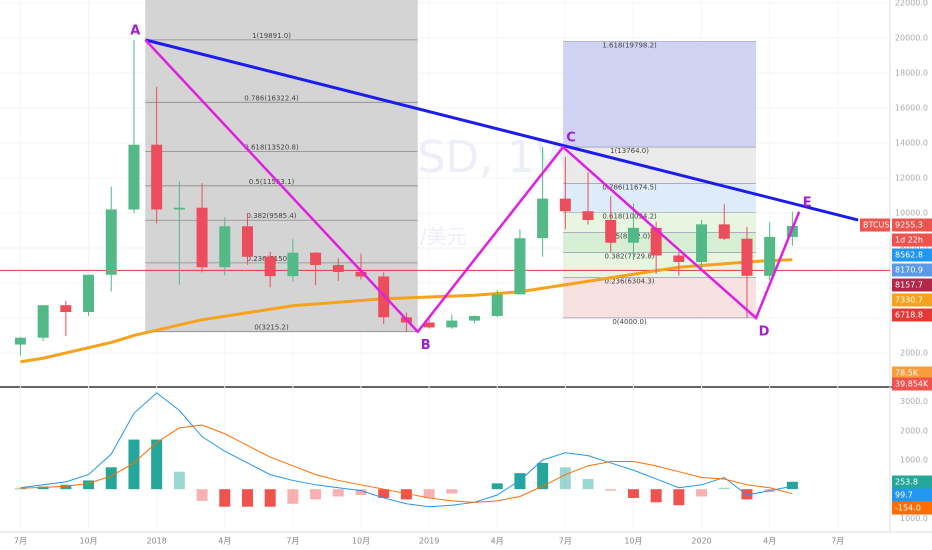  Describe the element at coordinates (807, 202) in the screenshot. I see `pattern-label: E` at that location.